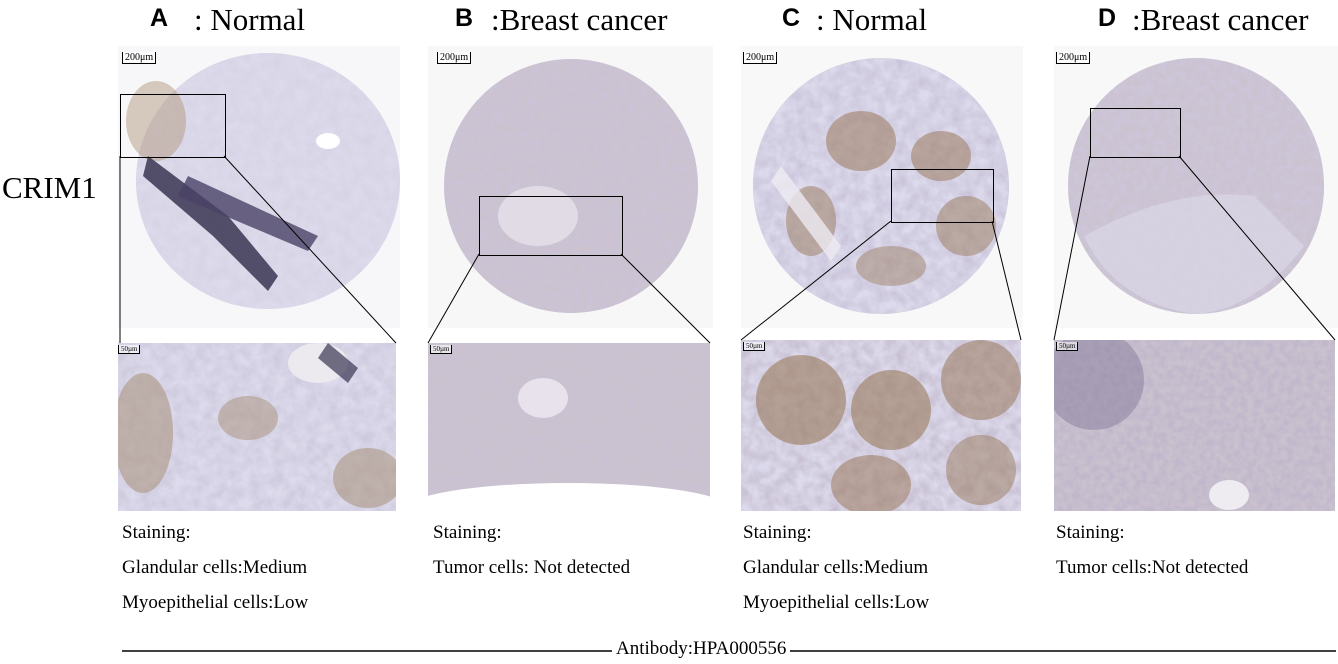 The height and width of the screenshot is (664, 1338). What do you see at coordinates (1152, 567) in the screenshot?
I see `panel-d-caption-line: Tumor cells:Not detected` at bounding box center [1152, 567].